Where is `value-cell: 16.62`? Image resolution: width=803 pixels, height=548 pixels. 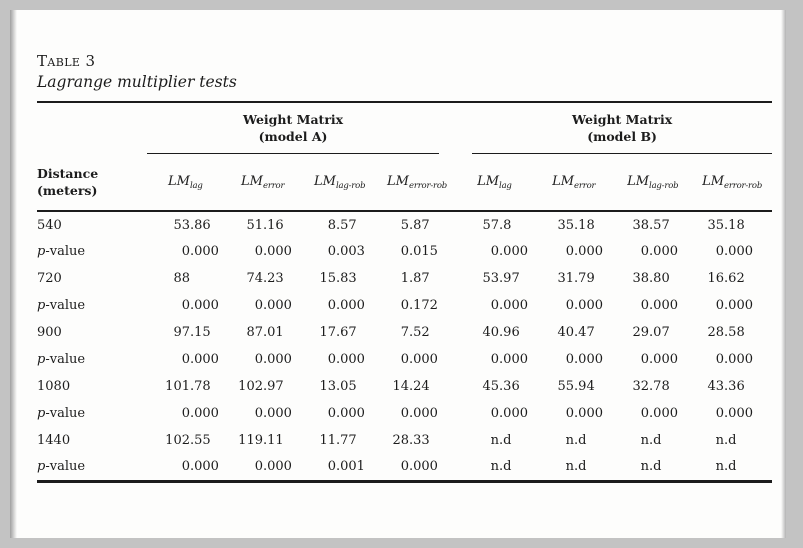 value-cell: 16.62 is located at coordinates (726, 278).